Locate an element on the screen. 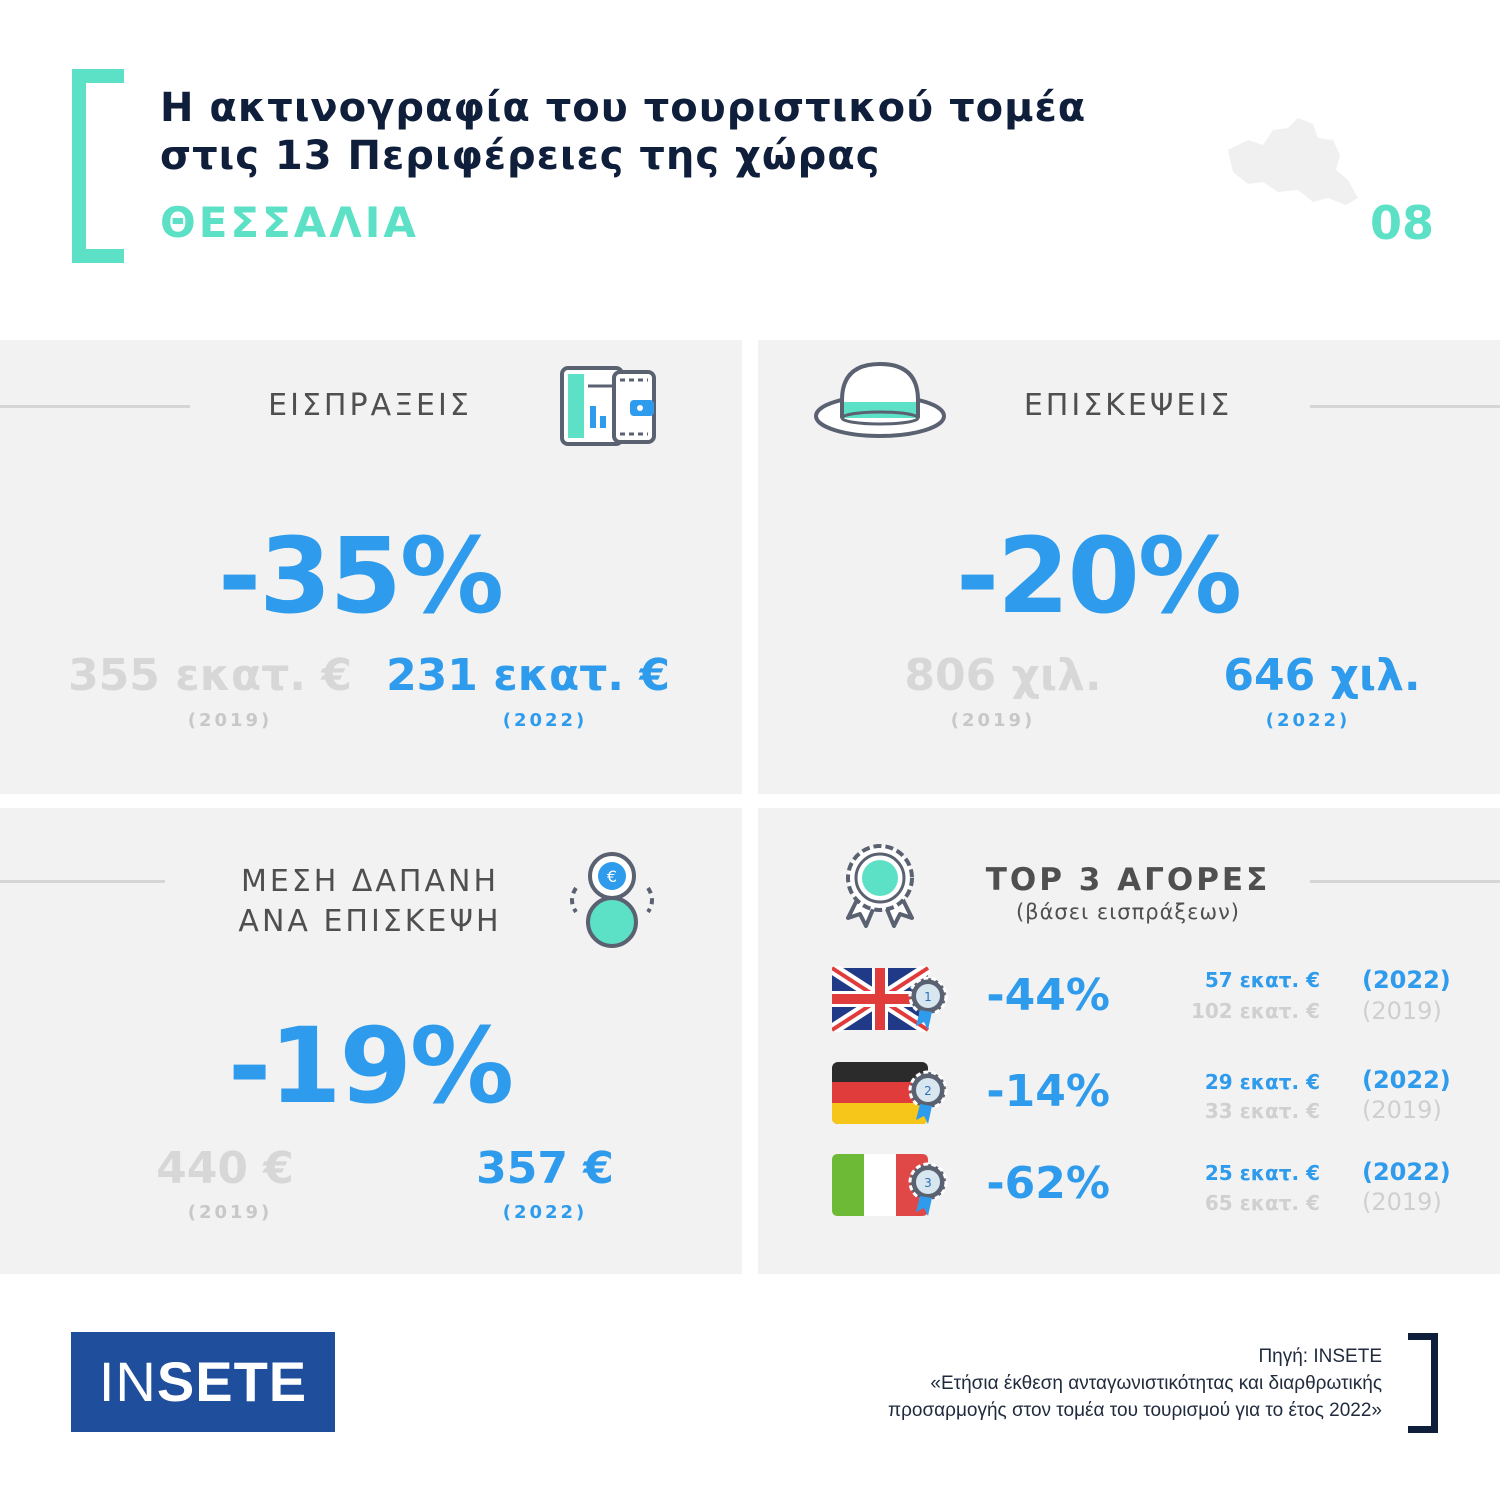 The image size is (1500, 1500). avg-spend-value-2019: 440 € is located at coordinates (225, 1168).